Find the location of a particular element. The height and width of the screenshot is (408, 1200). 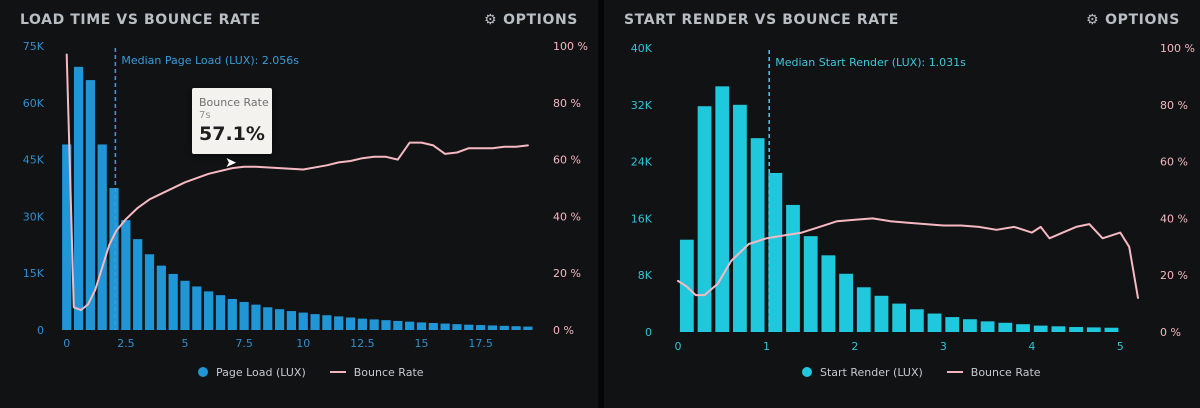

panel-divider is located at coordinates (601, 204).